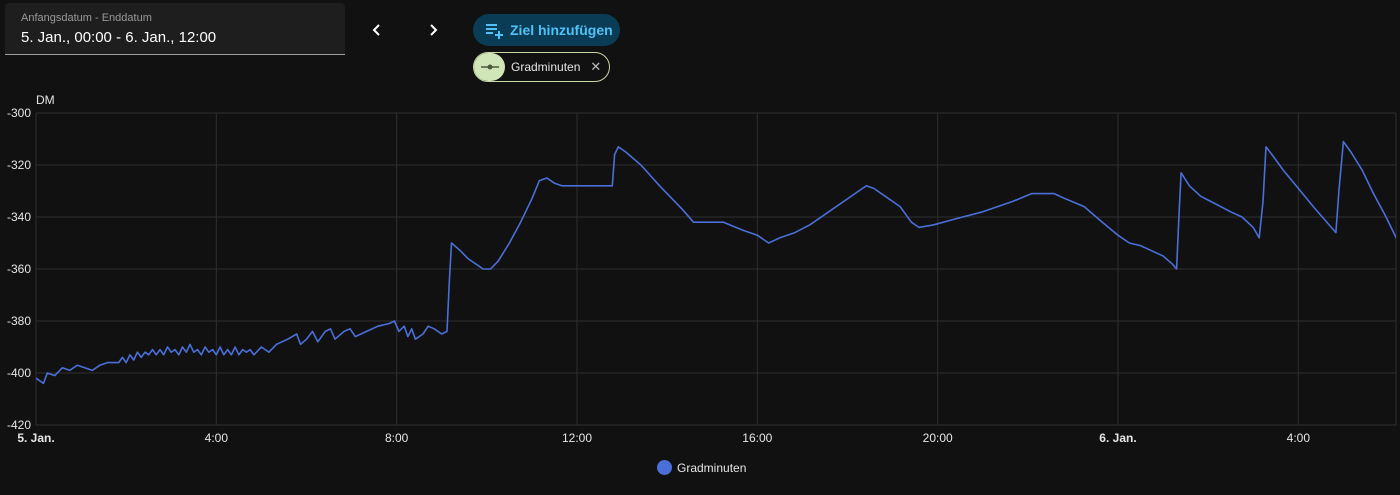 The width and height of the screenshot is (1400, 495). I want to click on date-range-value: 5. Jan., 00:00 - 6. Jan., 12:00, so click(119, 37).